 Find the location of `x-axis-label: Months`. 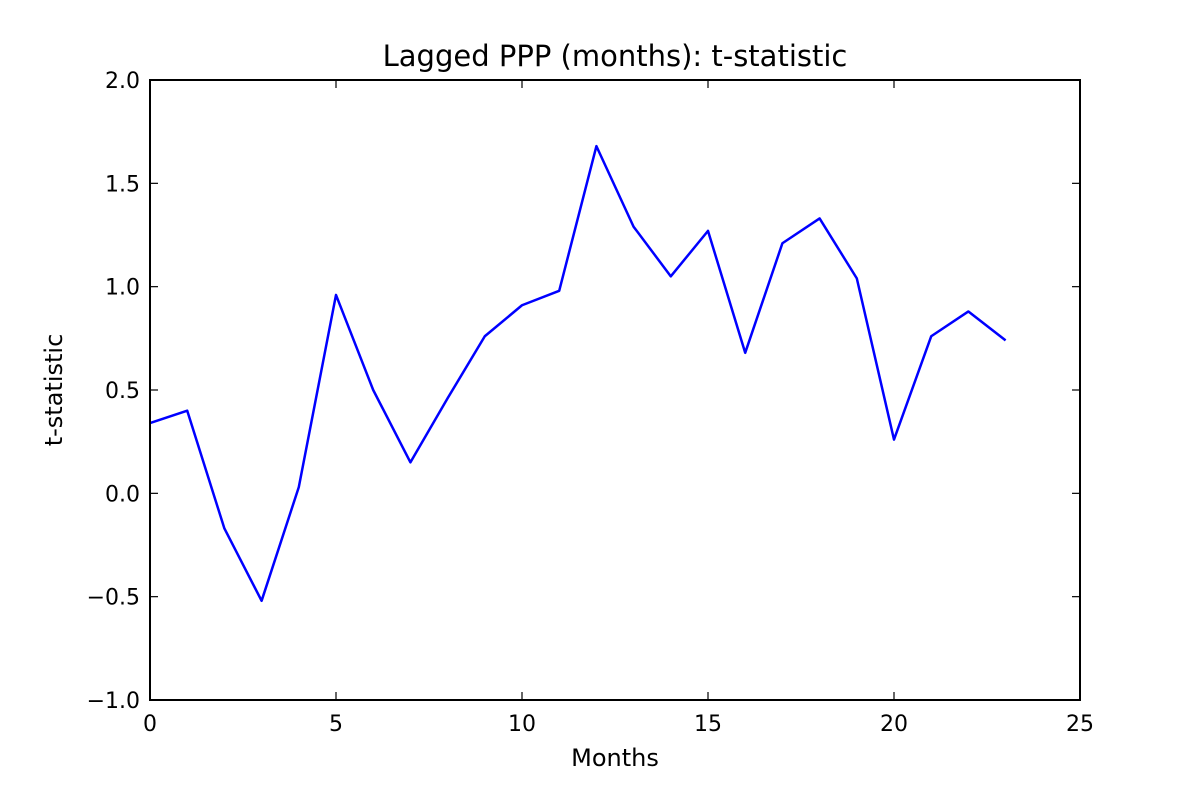

x-axis-label: Months is located at coordinates (615, 758).